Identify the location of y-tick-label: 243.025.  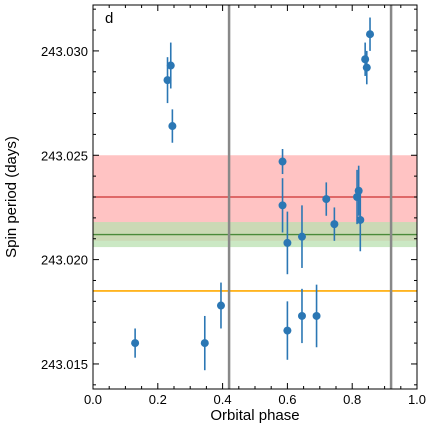
(64, 155).